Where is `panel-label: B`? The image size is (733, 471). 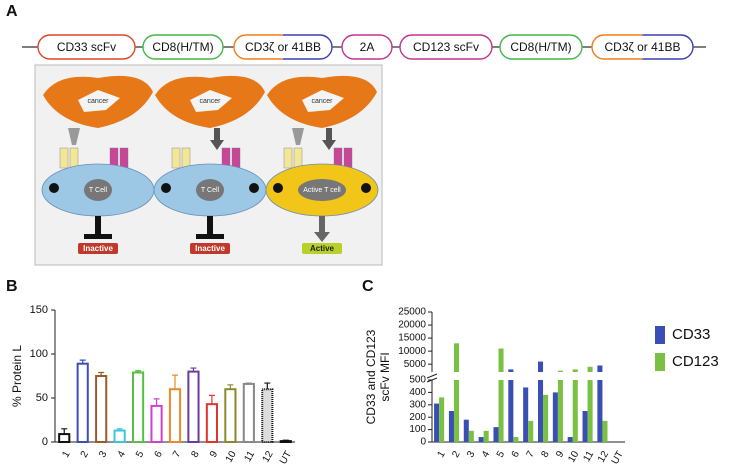
panel-label: B is located at coordinates (12, 286).